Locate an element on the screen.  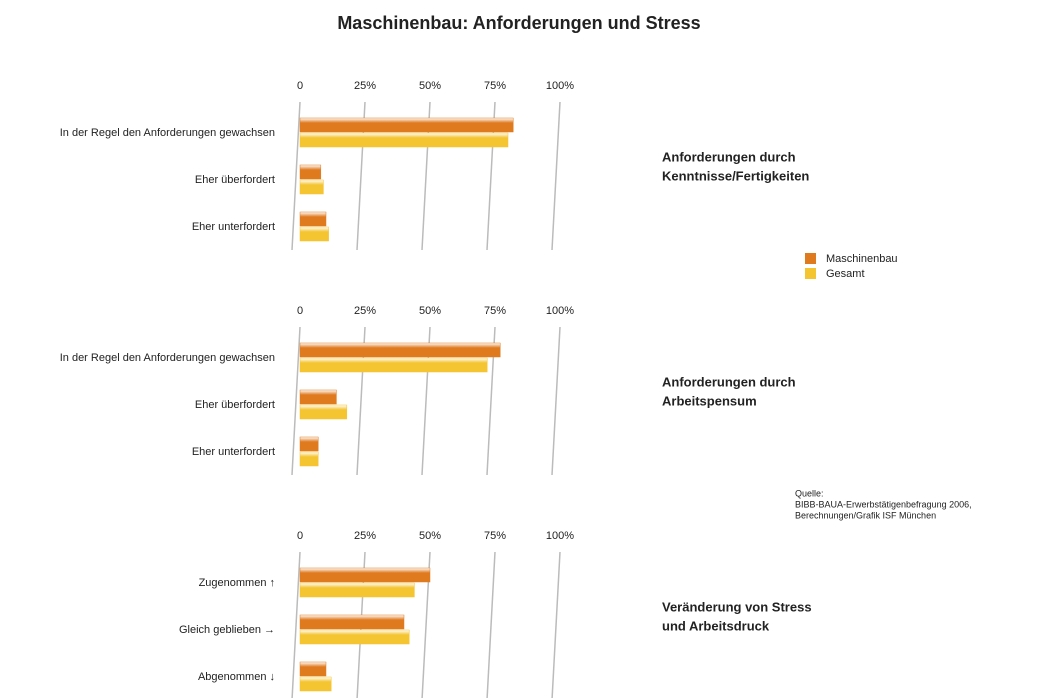
y-tick-label: Gleich geblieben → is located at coordinates (227, 630).